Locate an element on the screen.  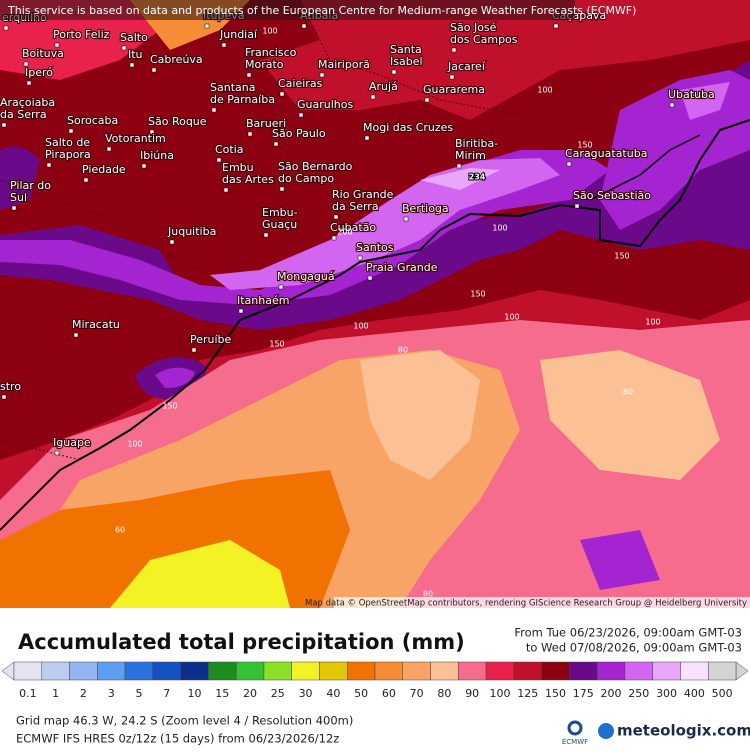
scale-label: 25 is located at coordinates (278, 693).